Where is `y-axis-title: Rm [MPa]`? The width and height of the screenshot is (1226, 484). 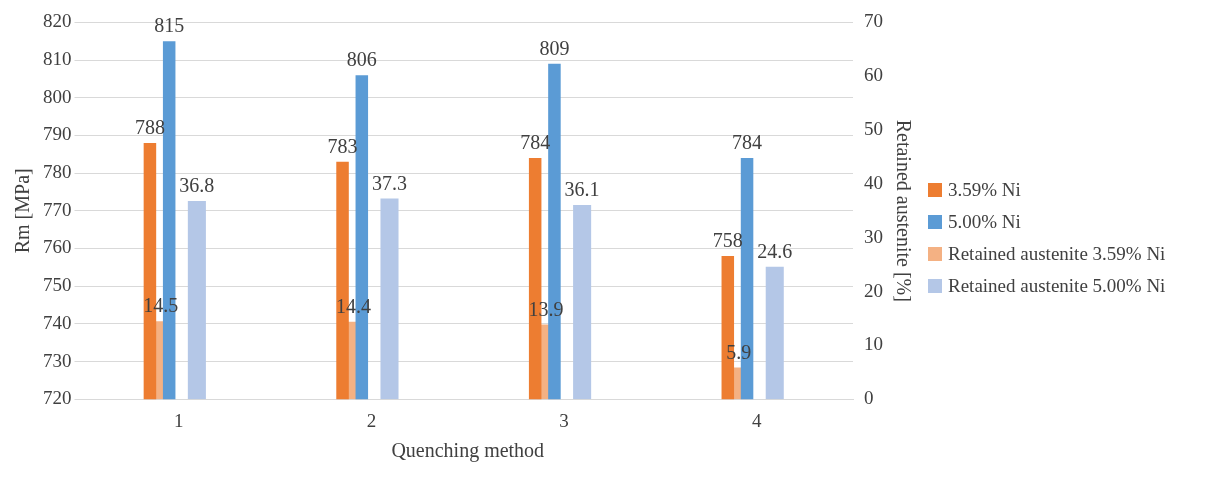 y-axis-title: Rm [MPa] is located at coordinates (22, 211).